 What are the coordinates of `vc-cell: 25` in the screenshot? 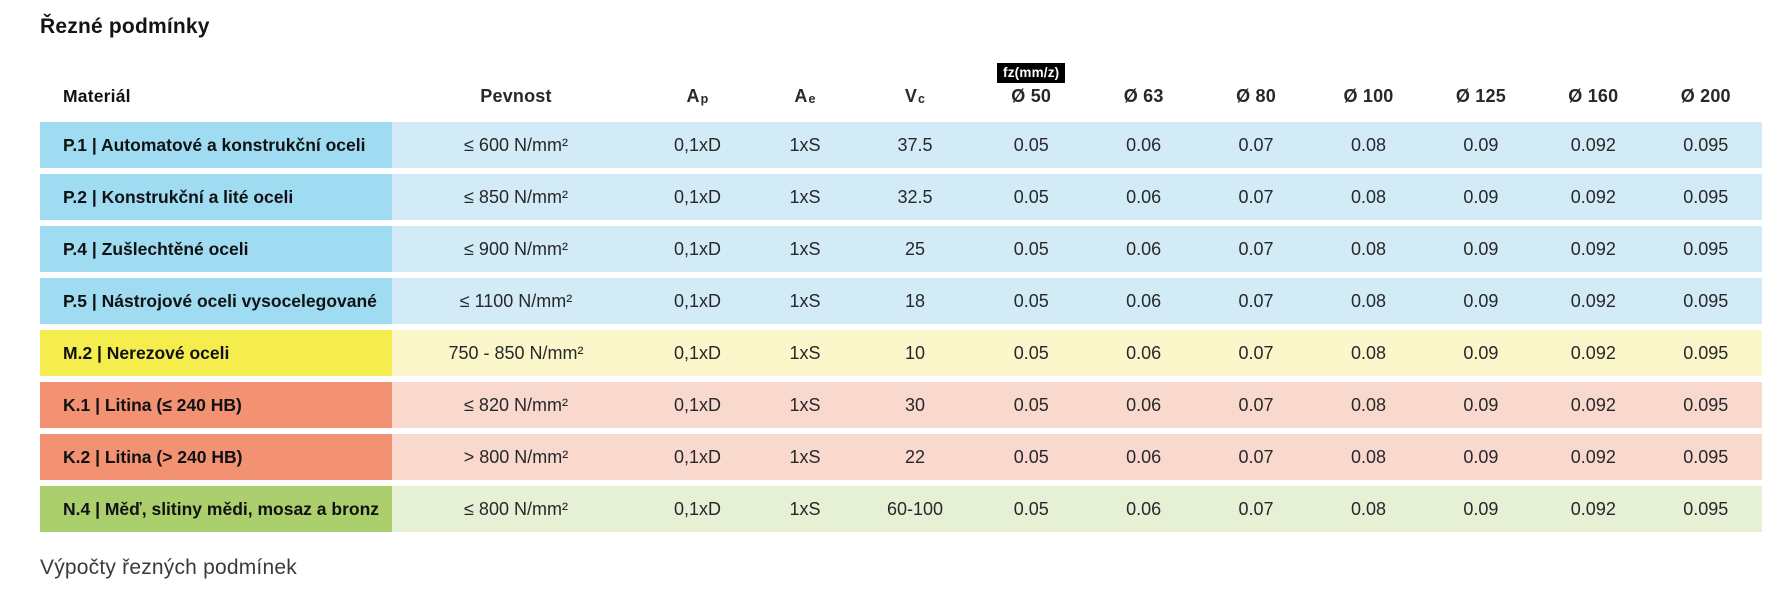 It's located at (915, 249).